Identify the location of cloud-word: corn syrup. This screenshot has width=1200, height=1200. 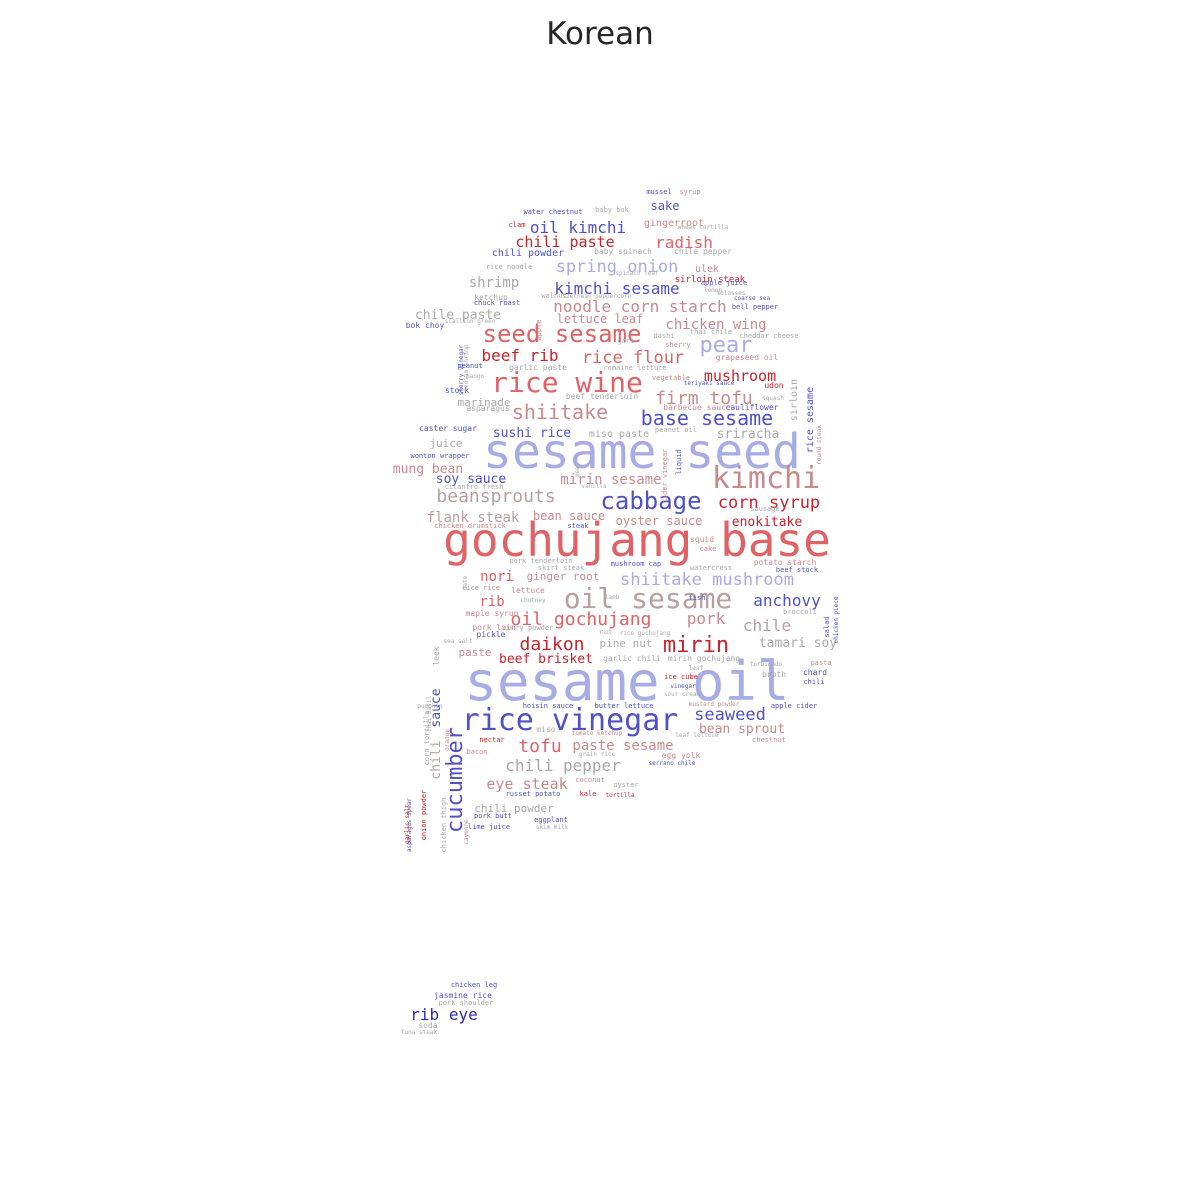
(769, 503).